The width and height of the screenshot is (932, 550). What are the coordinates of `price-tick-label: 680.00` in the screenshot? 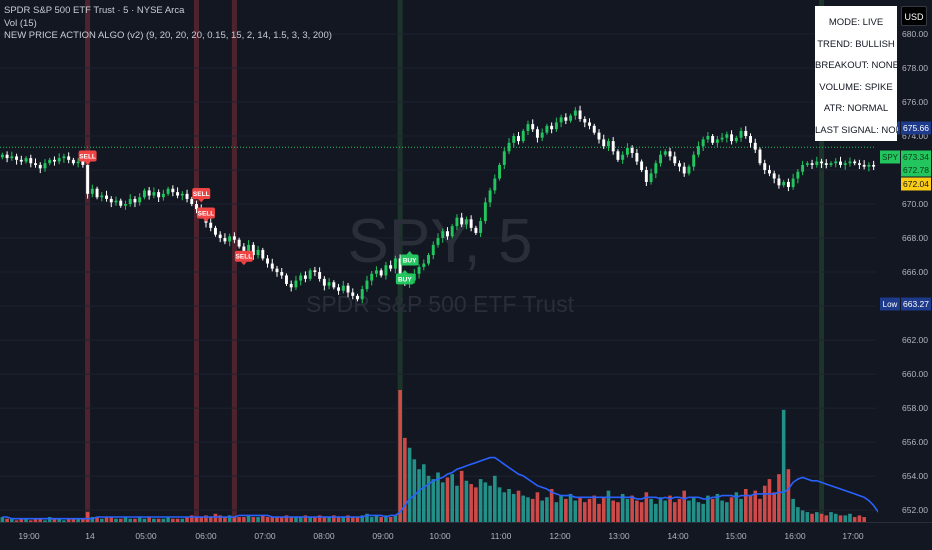 It's located at (915, 34).